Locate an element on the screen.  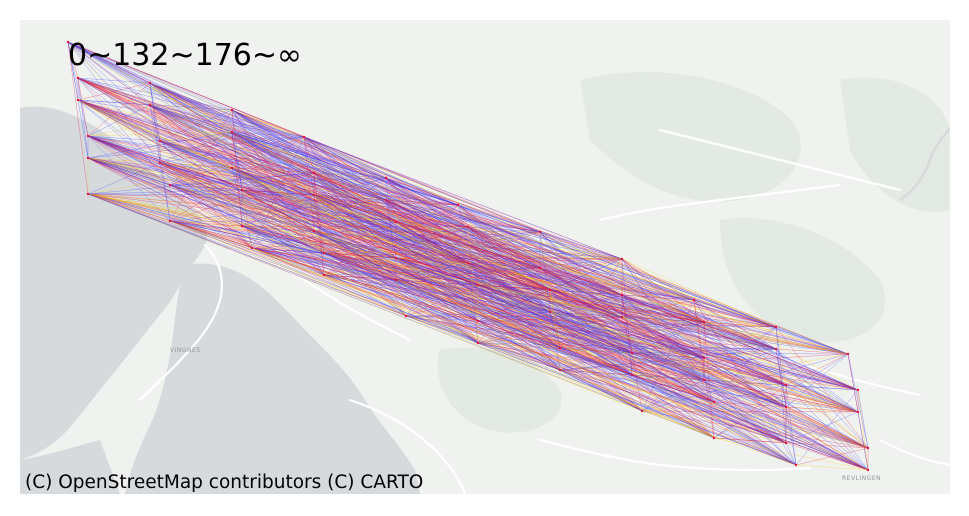
place-label-revlingen: REVLINGEN is located at coordinates (861, 478).